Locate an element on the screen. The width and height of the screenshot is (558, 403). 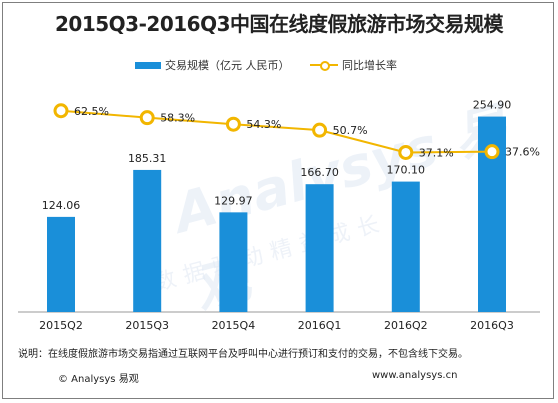
footer-copyright: © Analysys 易观 is located at coordinates (98, 379).